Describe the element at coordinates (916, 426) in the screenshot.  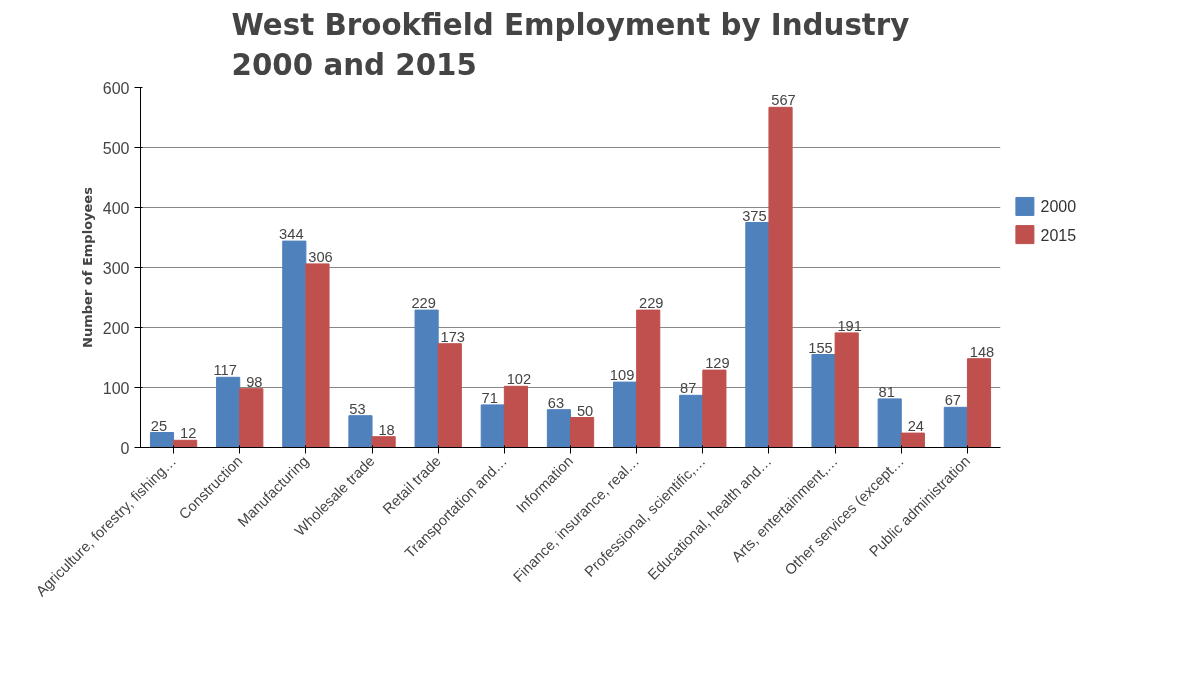
I see `data-label: 24` at that location.